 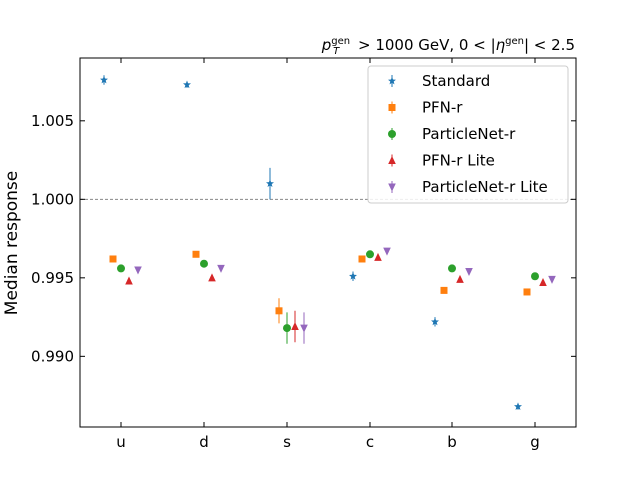 I want to click on x-tick-label: b, so click(x=452, y=442).